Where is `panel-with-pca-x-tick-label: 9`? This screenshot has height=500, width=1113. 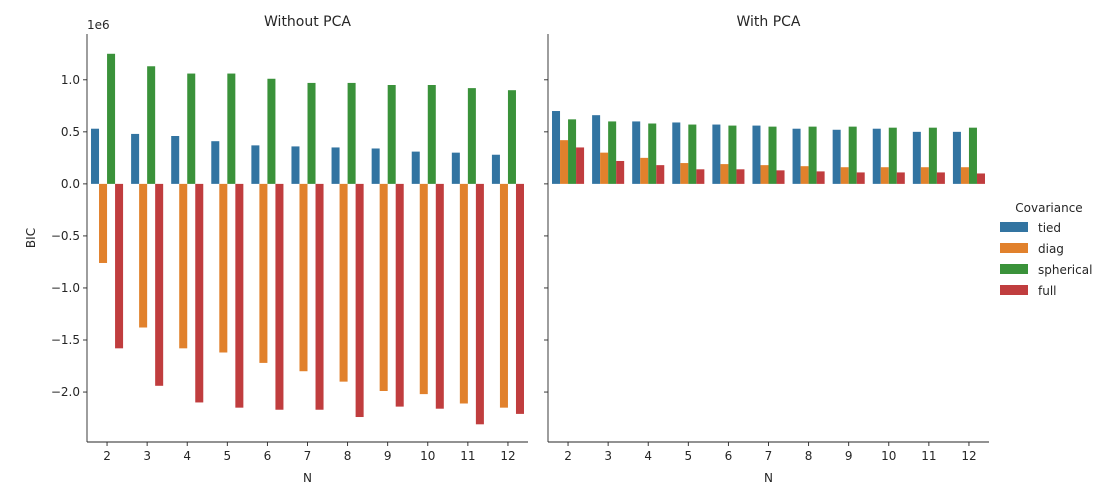
panel-with-pca-x-tick-label: 9 is located at coordinates (849, 456).